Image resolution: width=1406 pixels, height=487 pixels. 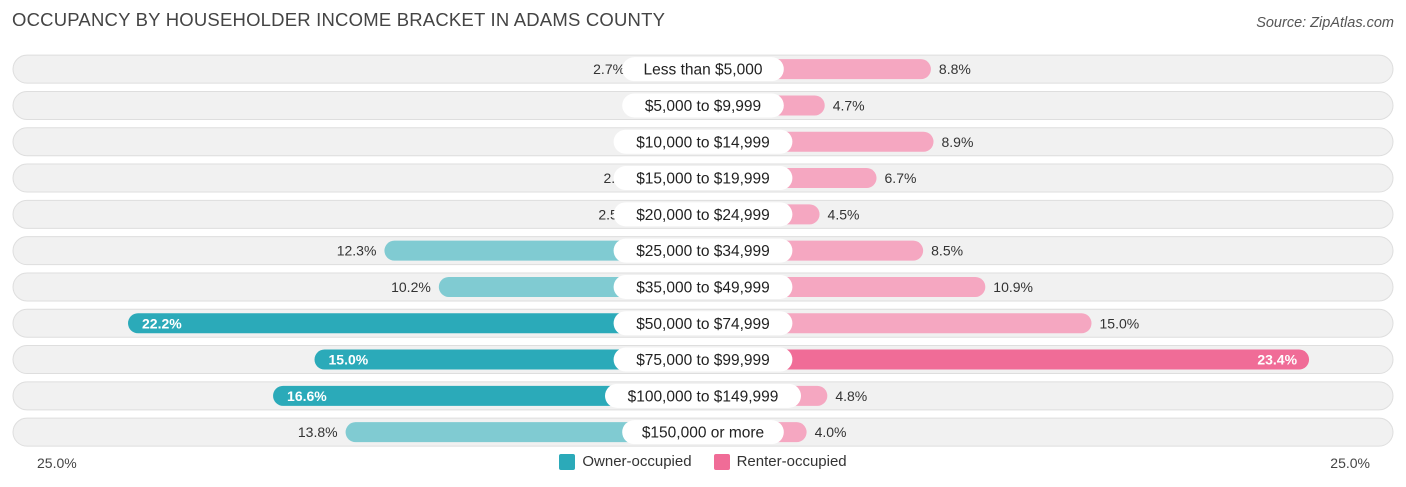 I want to click on category-label: $15,000 to $19,999, so click(x=703, y=179).